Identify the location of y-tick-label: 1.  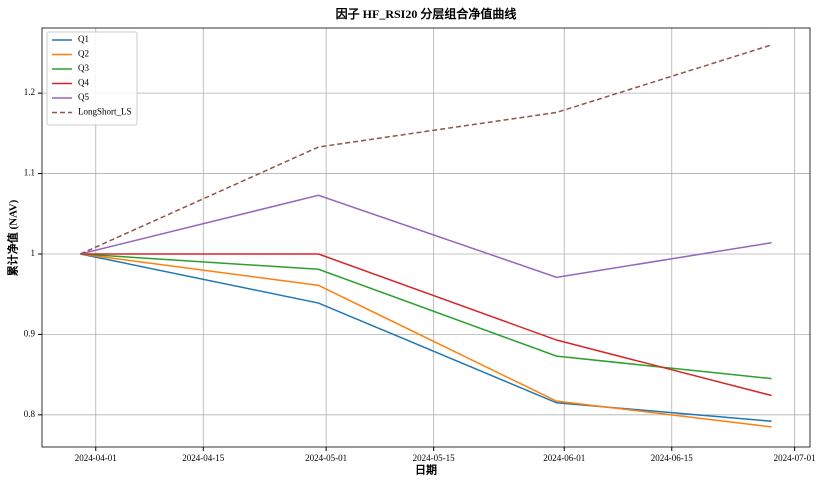
(33, 253).